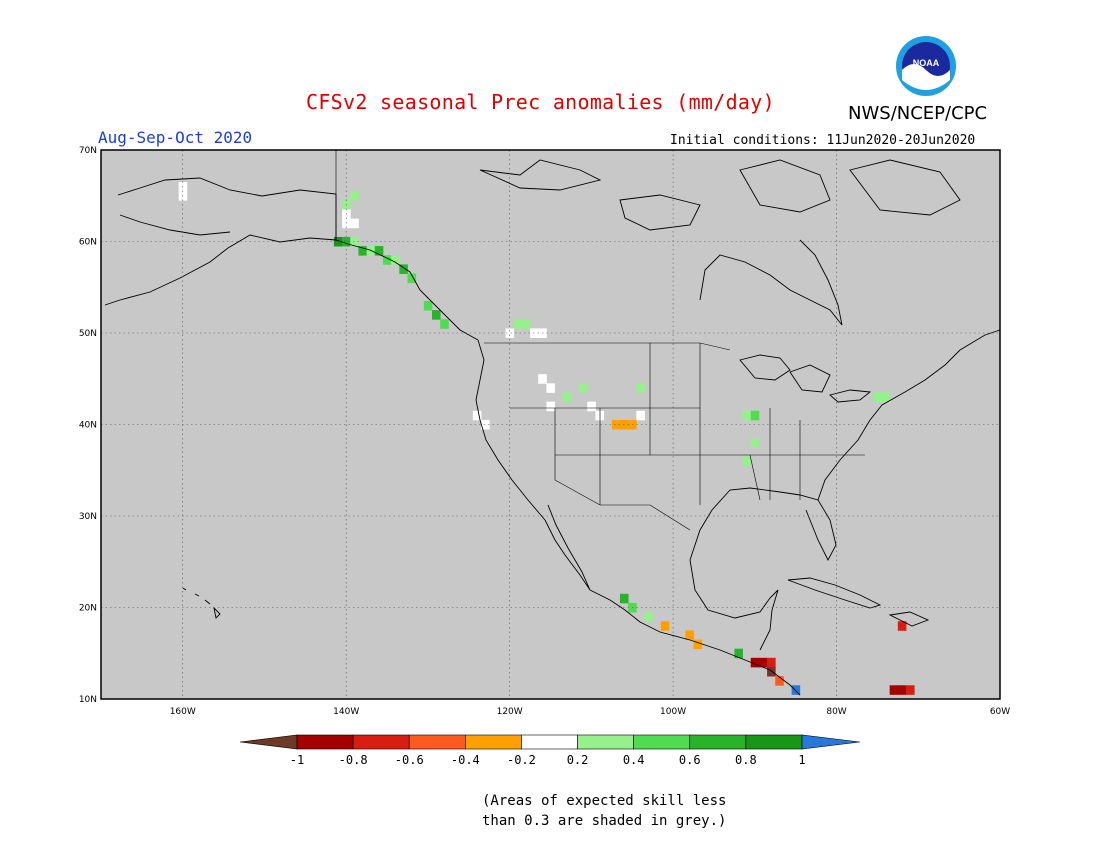 The image size is (1100, 850). Describe the element at coordinates (634, 760) in the screenshot. I see `colorbar-label: 0.4` at that location.